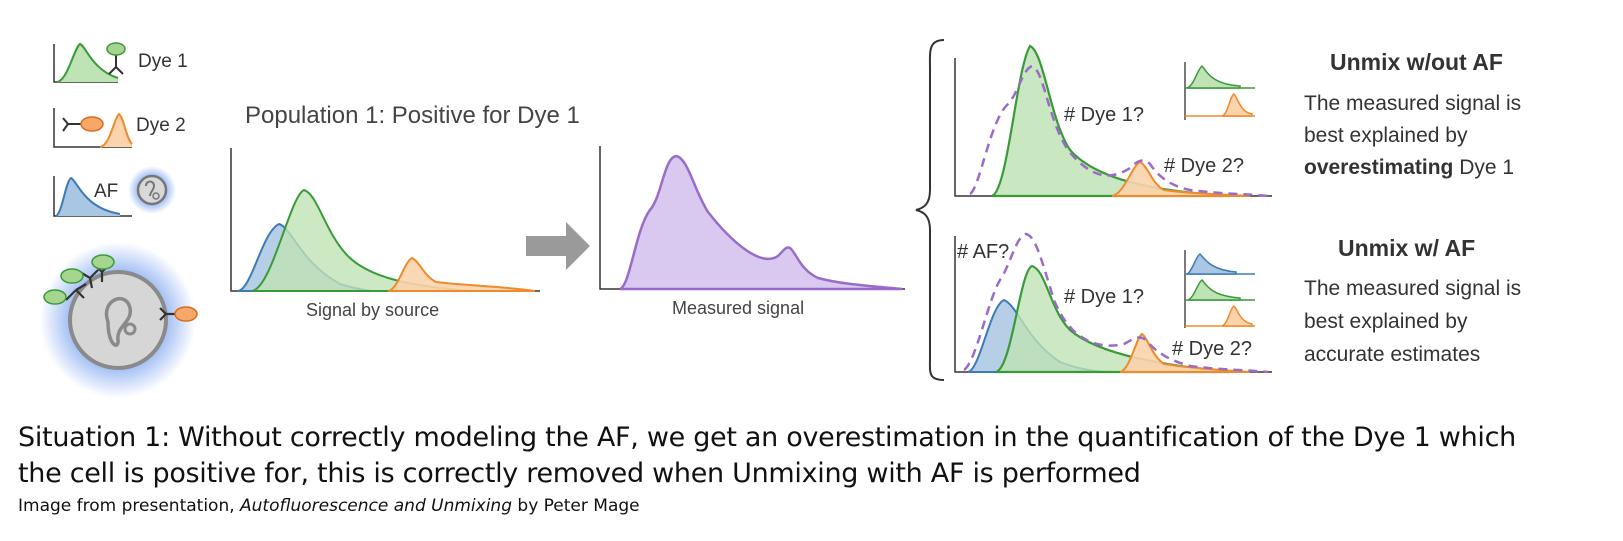 This screenshot has width=1623, height=541. What do you see at coordinates (1181, 178) in the screenshot?
I see `unmix1-dye2-curve` at bounding box center [1181, 178].